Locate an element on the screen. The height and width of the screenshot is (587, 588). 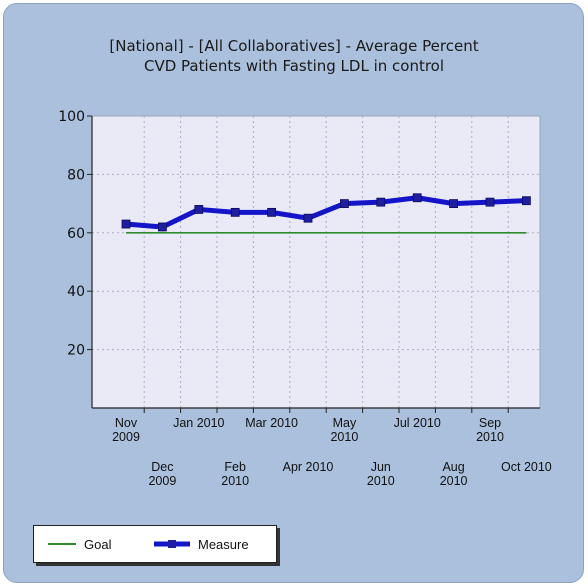
chart-title-line-2: CVD Patients with Fasting LDL in control is located at coordinates (294, 66).